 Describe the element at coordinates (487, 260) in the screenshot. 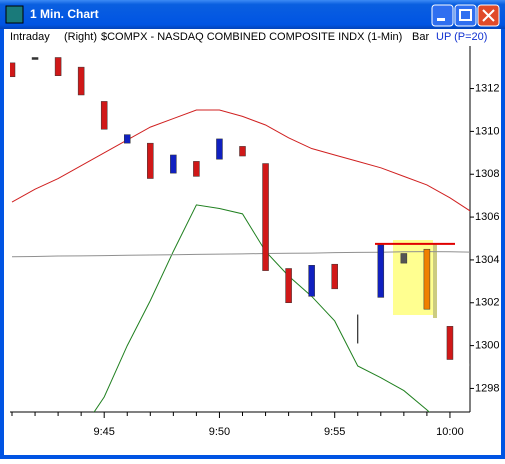

I see `y-tick-label: 1304` at that location.